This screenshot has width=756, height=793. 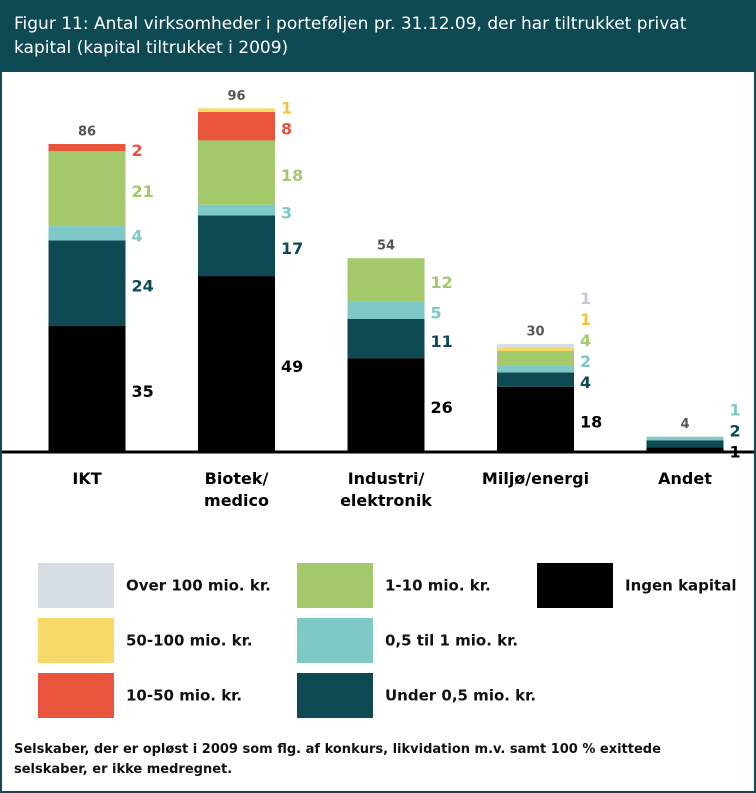 What do you see at coordinates (236, 96) in the screenshot?
I see `total-label: 96` at bounding box center [236, 96].